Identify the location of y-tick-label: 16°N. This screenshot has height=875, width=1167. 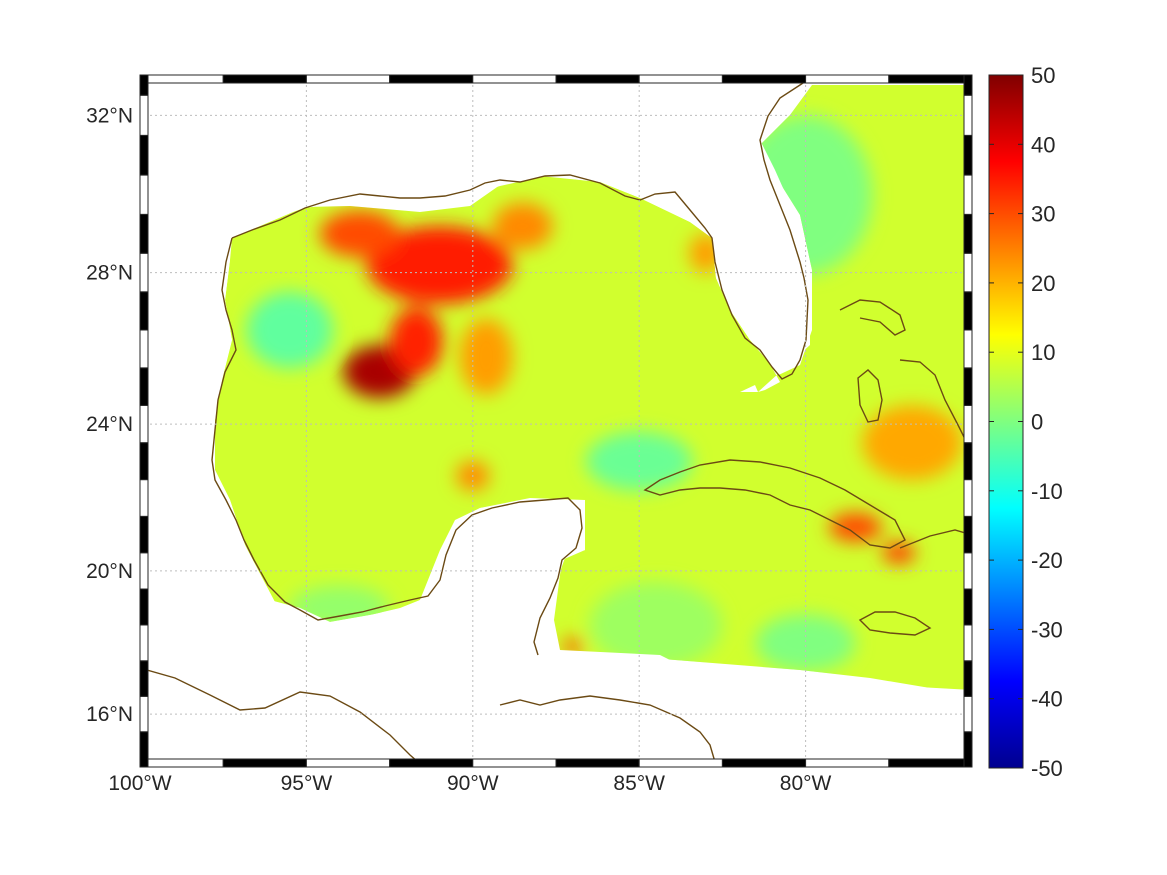
(109, 714).